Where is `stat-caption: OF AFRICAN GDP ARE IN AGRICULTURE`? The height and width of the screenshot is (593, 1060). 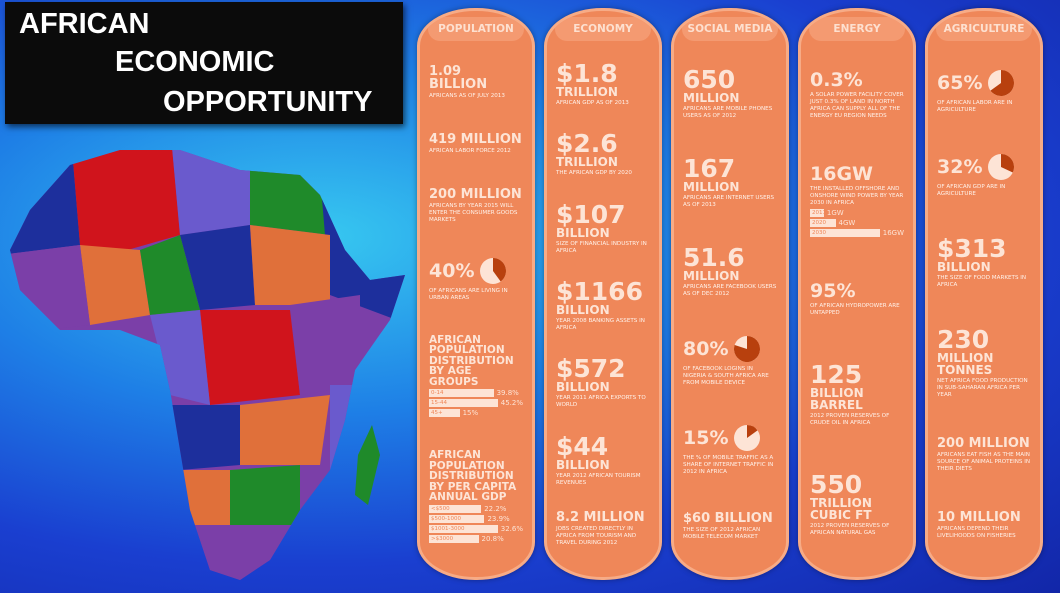
stat-caption: OF AFRICAN GDP ARE IN AGRICULTURE is located at coordinates (971, 190).